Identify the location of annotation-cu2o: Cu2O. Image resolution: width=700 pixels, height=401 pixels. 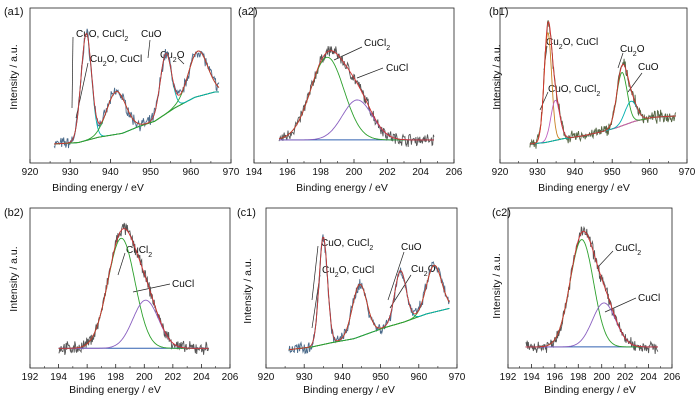
(631, 56).